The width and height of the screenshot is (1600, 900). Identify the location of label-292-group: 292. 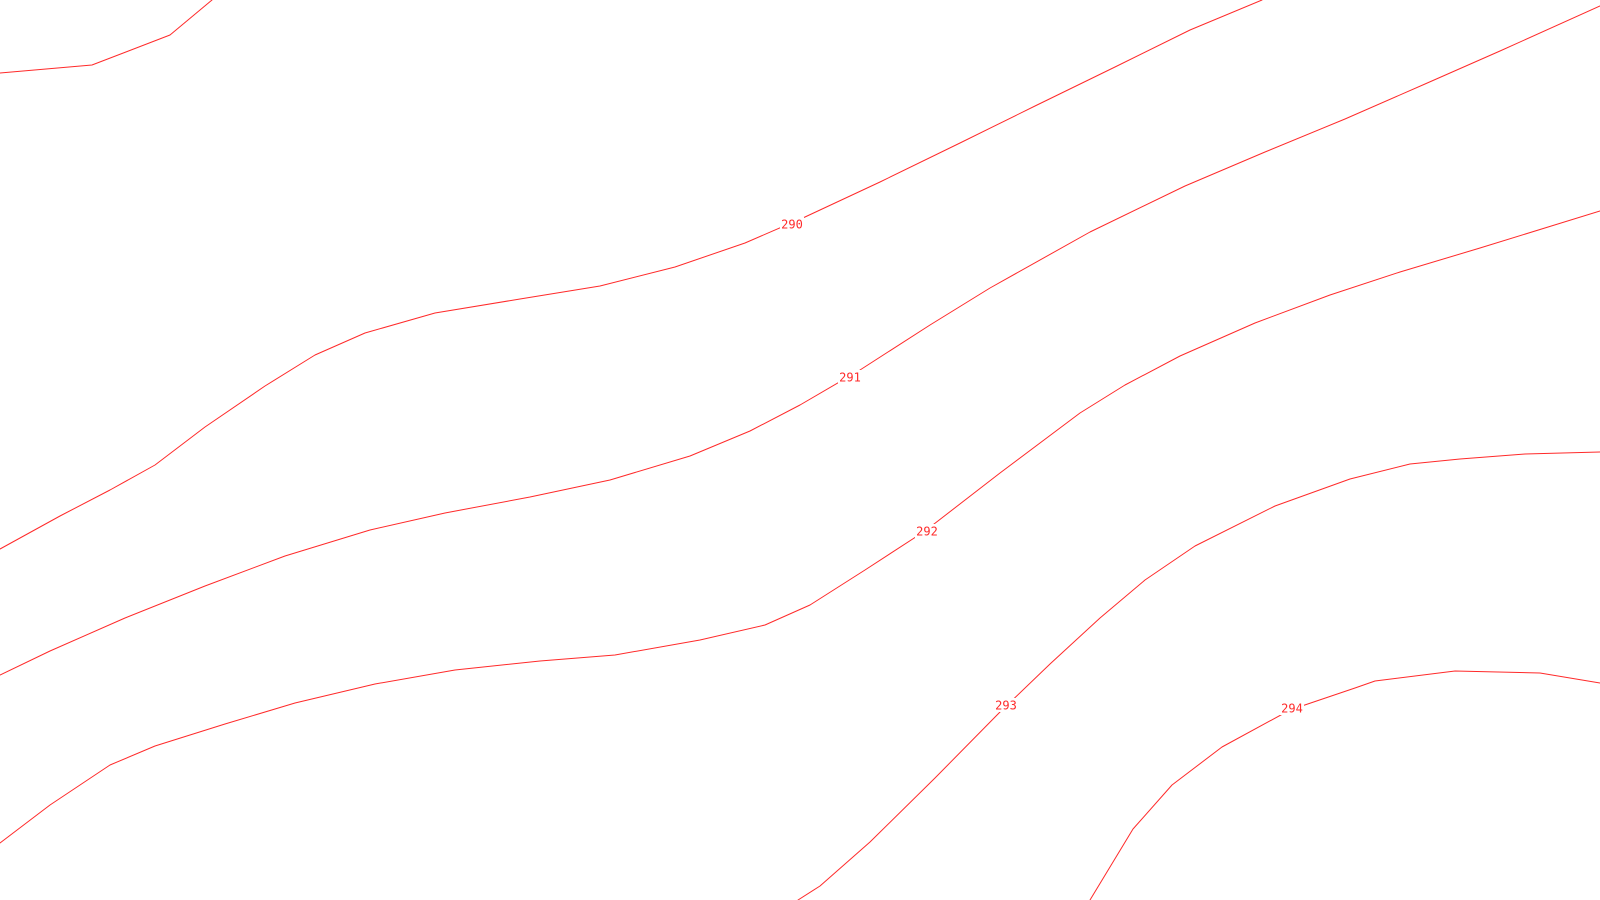
(927, 531).